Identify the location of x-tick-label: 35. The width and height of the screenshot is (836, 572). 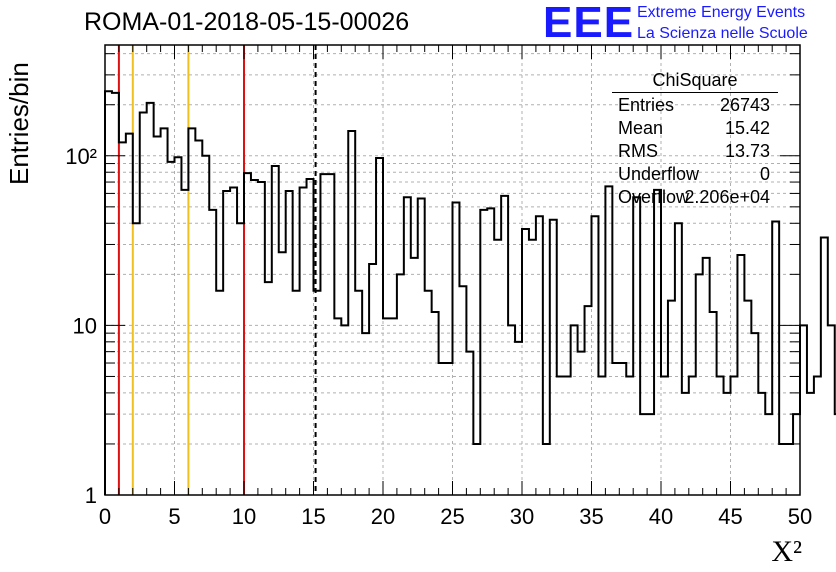
(591, 516).